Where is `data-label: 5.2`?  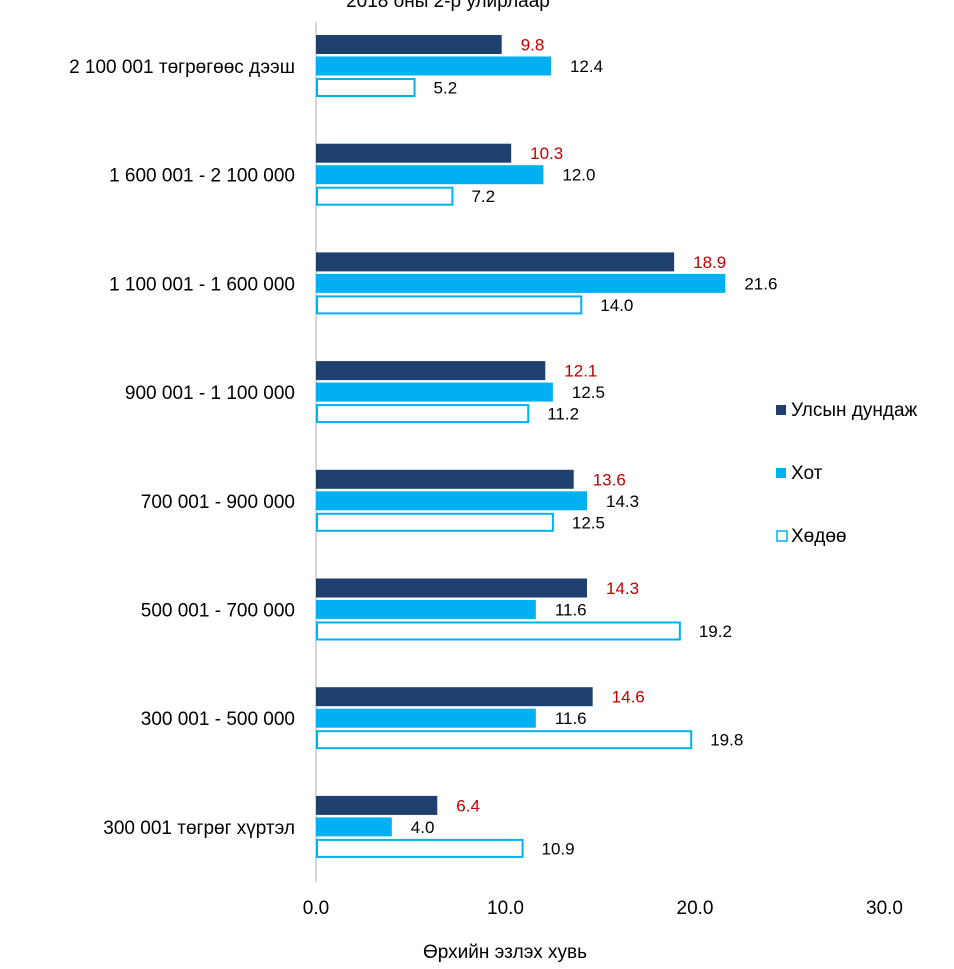
data-label: 5.2 is located at coordinates (446, 88).